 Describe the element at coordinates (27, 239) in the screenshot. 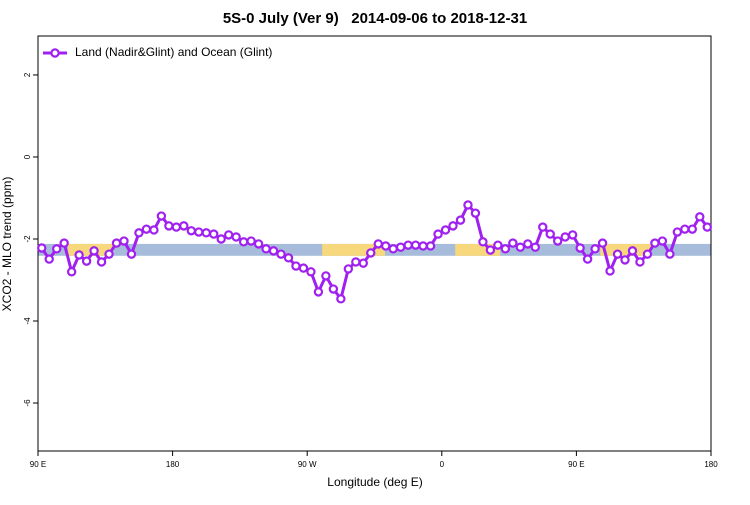

I see `y-tick-label: -2` at that location.